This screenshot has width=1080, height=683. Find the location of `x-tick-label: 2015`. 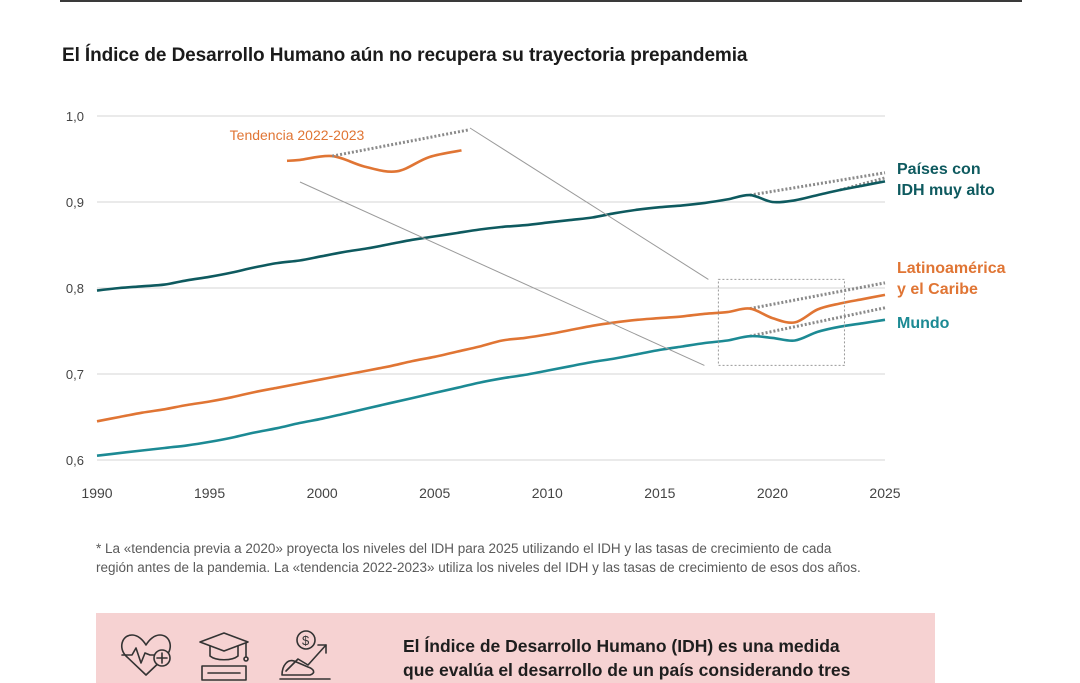

x-tick-label: 2015 is located at coordinates (659, 493).